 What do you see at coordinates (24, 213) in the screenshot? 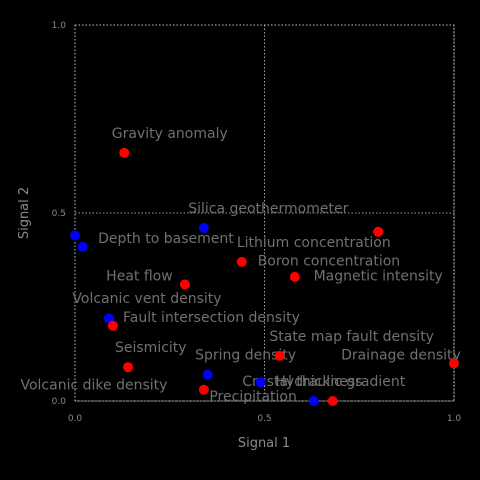
I see `y-axis-title: Signal 2` at bounding box center [24, 213].